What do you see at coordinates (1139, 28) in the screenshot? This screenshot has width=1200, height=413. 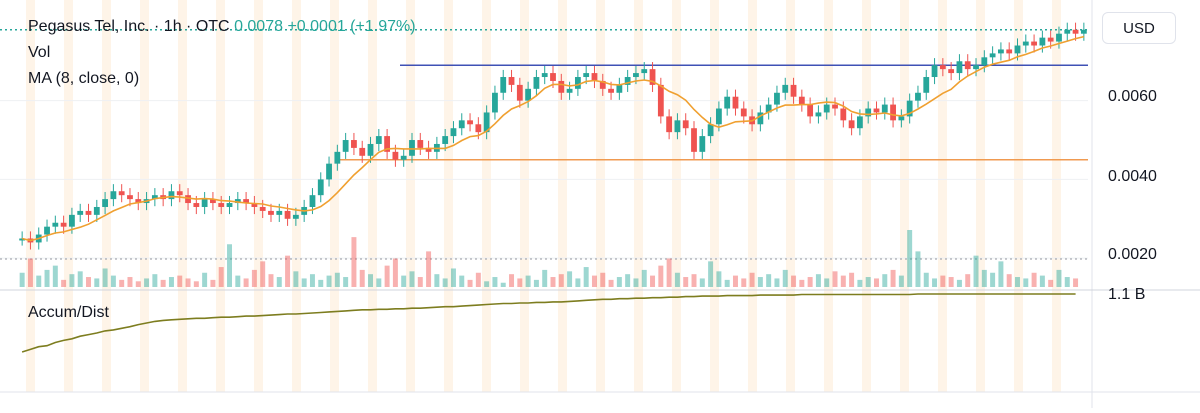 I see `currency-button: USD` at bounding box center [1139, 28].